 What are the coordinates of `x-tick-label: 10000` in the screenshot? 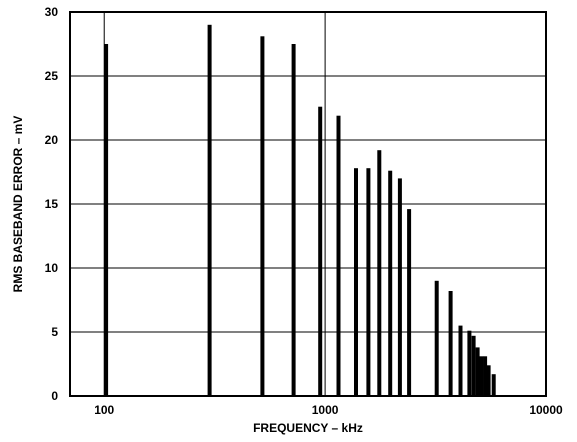 It's located at (546, 410).